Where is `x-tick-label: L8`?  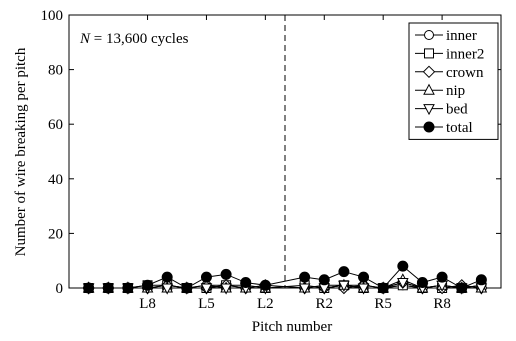 x-tick-label: L8 is located at coordinates (147, 304).